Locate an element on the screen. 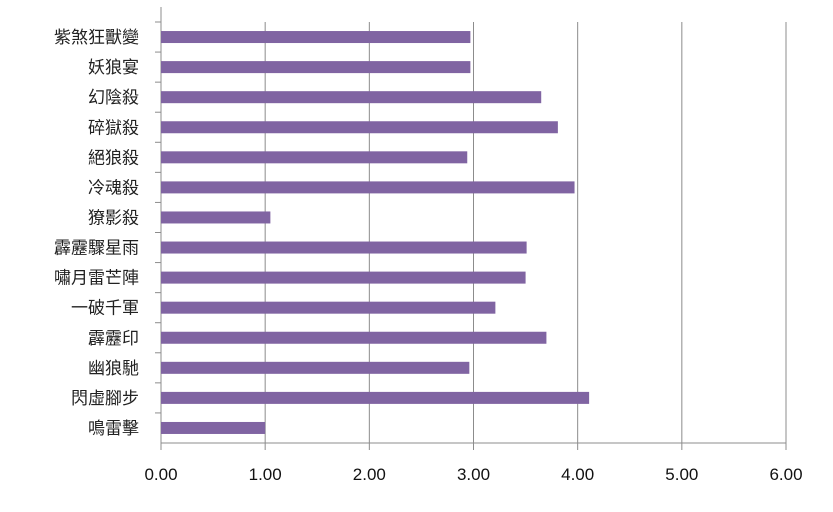 The height and width of the screenshot is (512, 833). x-tick-label: 3.00 is located at coordinates (473, 474).